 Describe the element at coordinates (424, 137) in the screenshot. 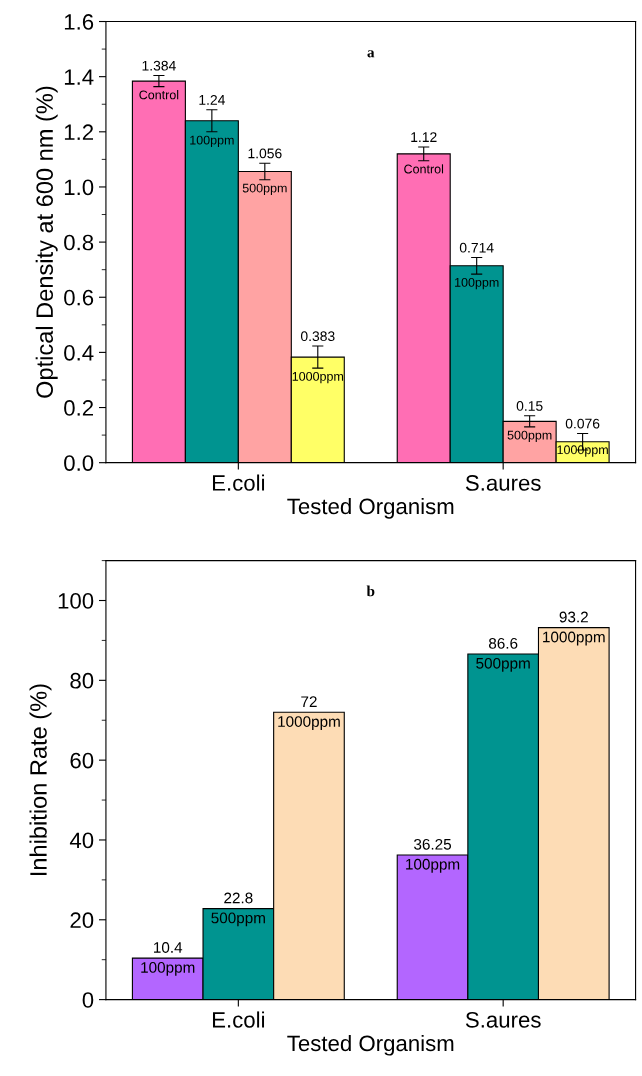

I see `data-label: 1.12` at that location.